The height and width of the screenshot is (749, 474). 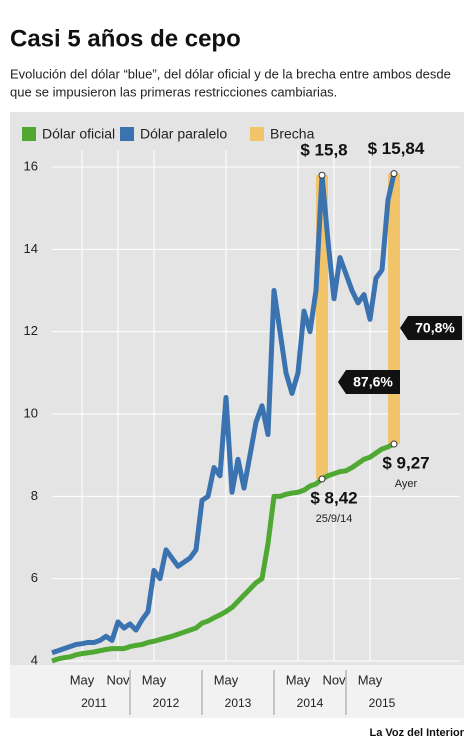 What do you see at coordinates (94, 703) in the screenshot?
I see `year-label: 2011` at bounding box center [94, 703].